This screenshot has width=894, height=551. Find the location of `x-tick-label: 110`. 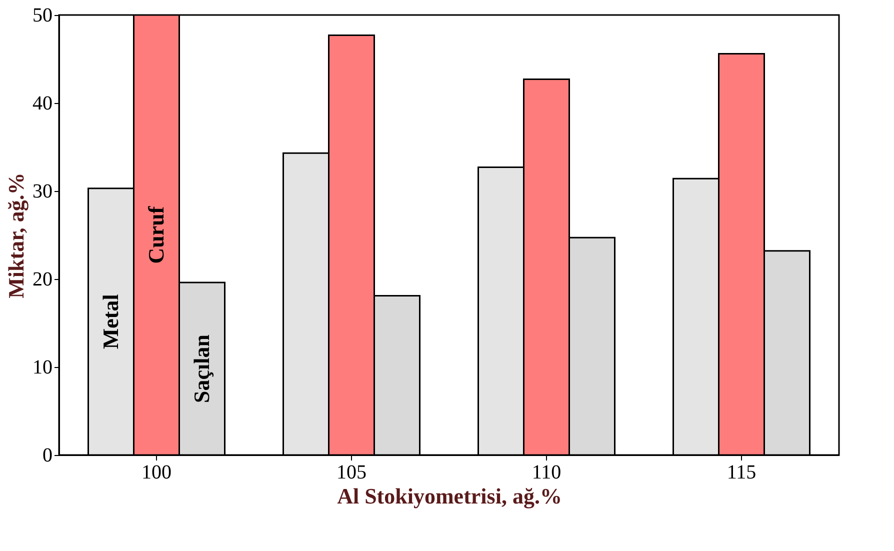

x-tick-label: 110 is located at coordinates (547, 473).